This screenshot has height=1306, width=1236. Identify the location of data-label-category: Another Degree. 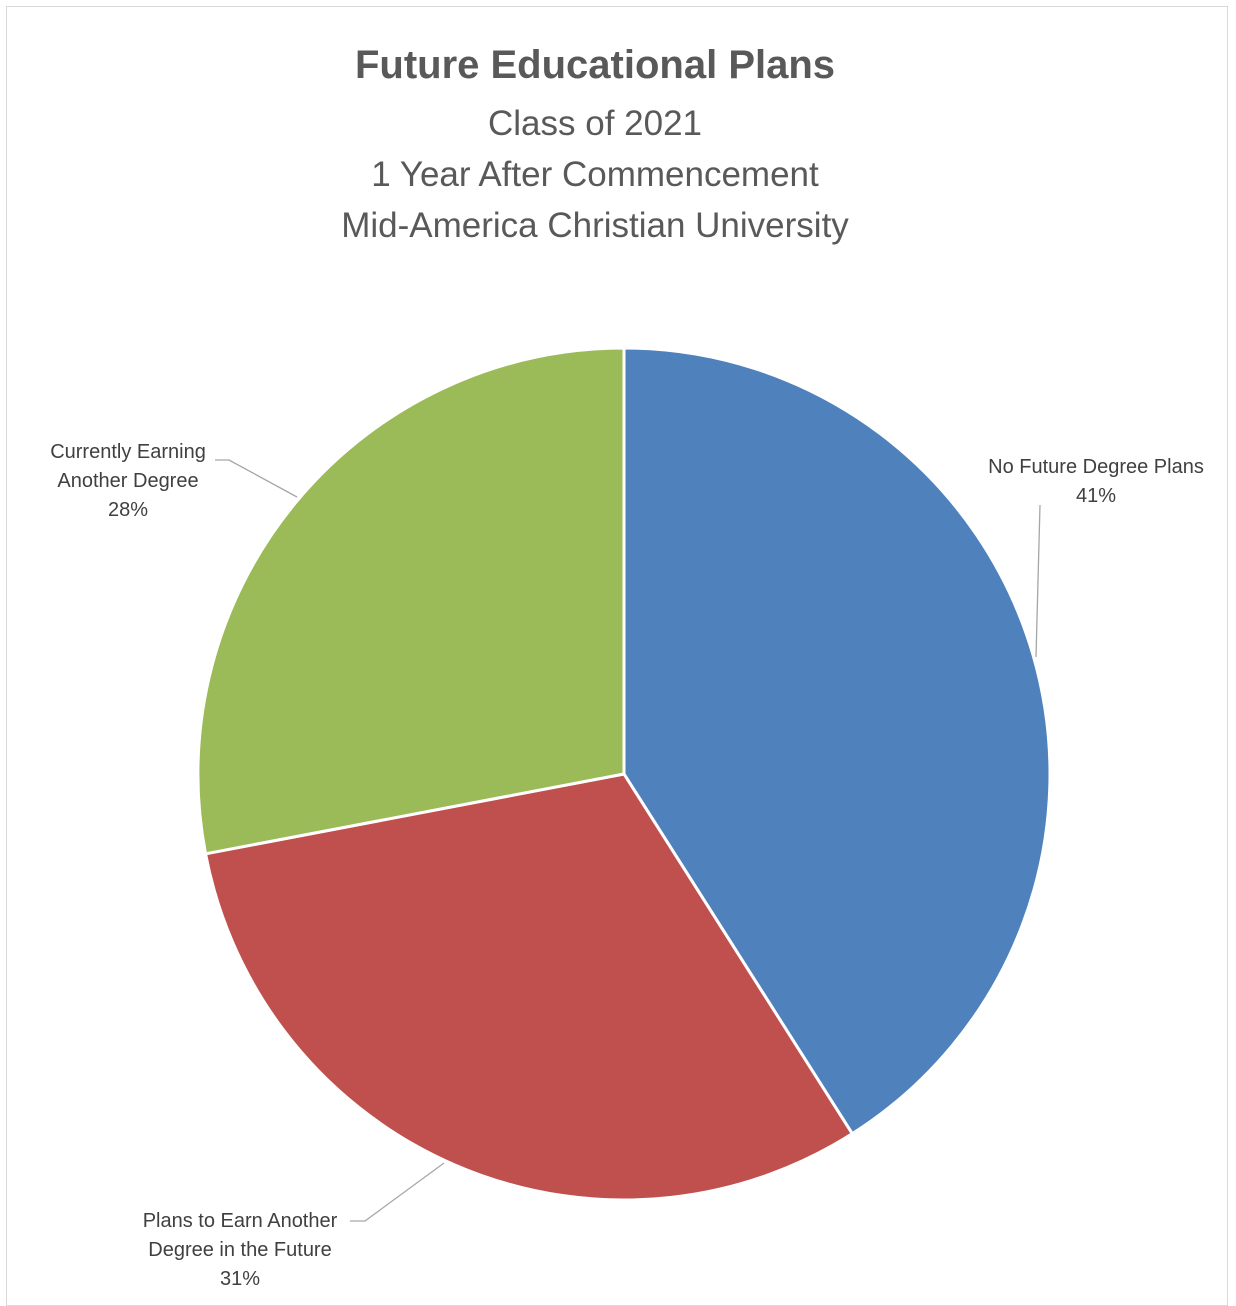
(127, 481).